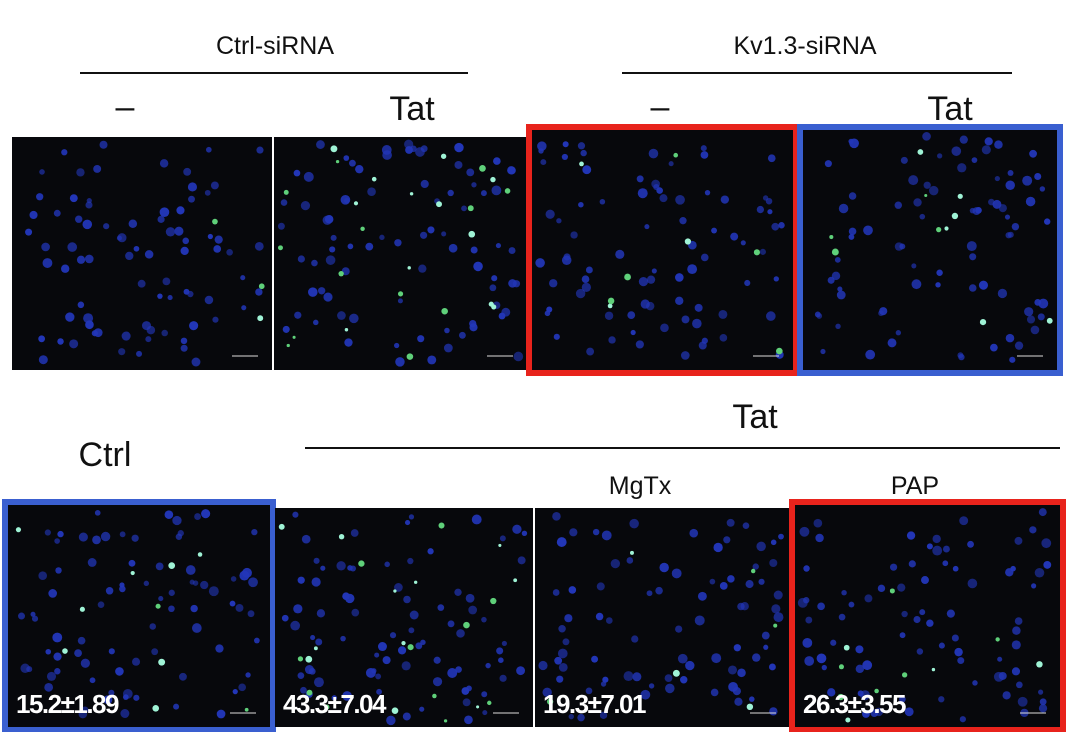 Image resolution: width=1067 pixels, height=732 pixels. Describe the element at coordinates (139, 615) in the screenshot. I see `micrograph: 15.2±1.89` at that location.